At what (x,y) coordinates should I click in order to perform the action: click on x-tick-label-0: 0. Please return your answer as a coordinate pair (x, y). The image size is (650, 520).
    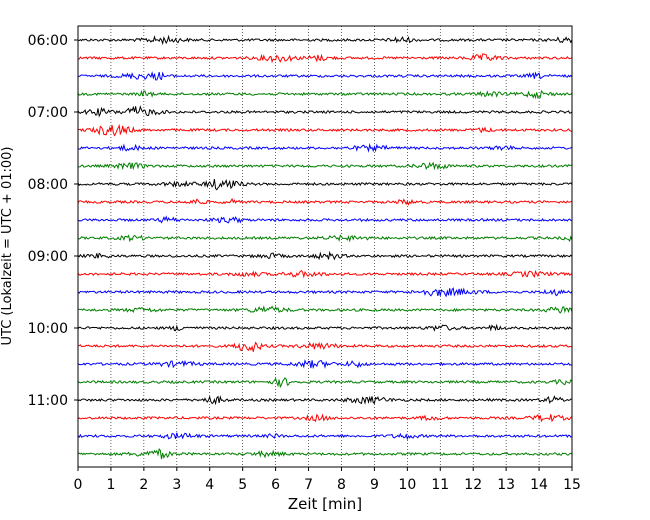
    Looking at the image, I should click on (78, 485).